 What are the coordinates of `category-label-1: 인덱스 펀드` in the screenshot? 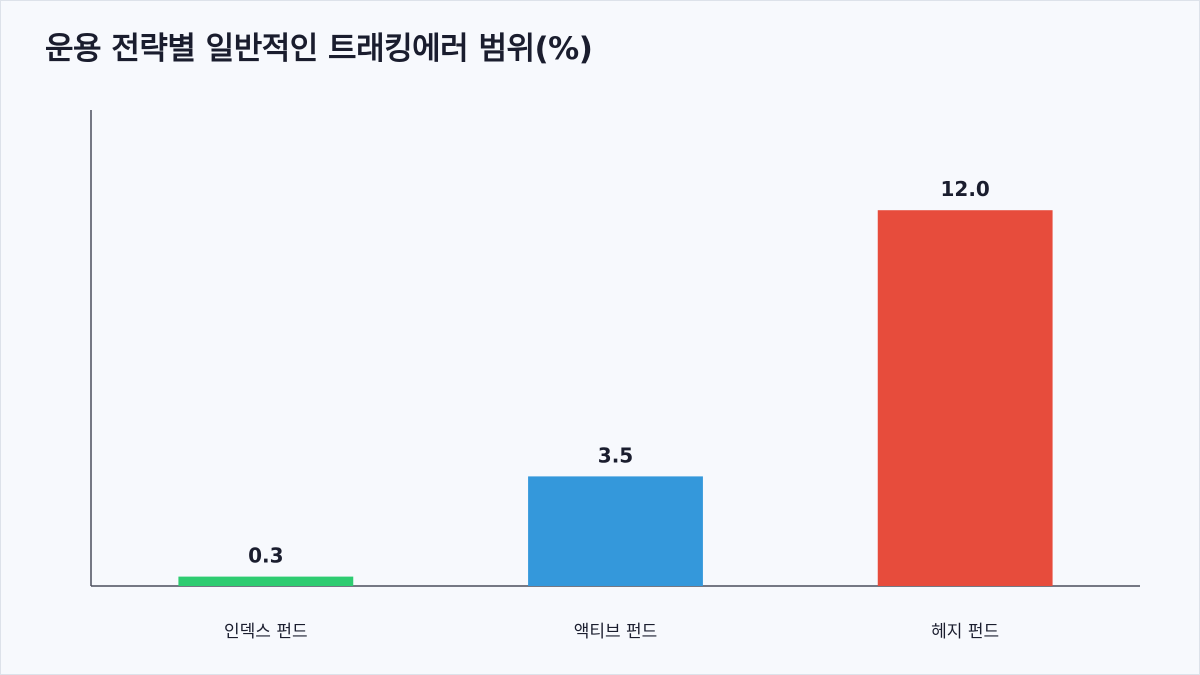 It's located at (266, 632).